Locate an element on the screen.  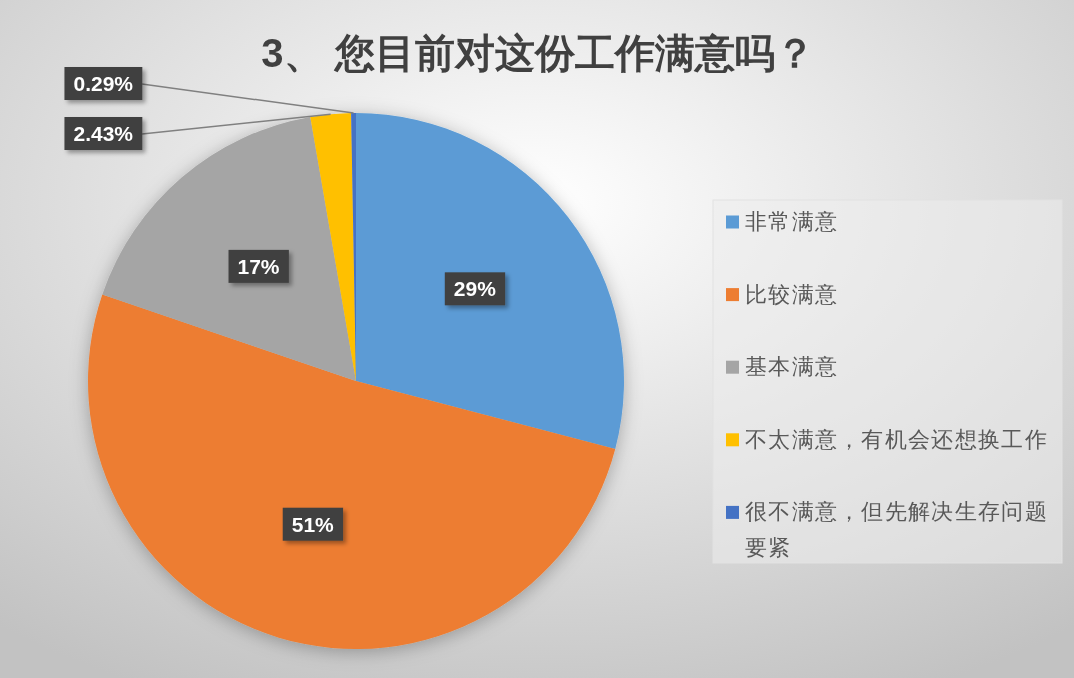
legend-item: 不太满意，有机会还想换工作 is located at coordinates (887, 439).